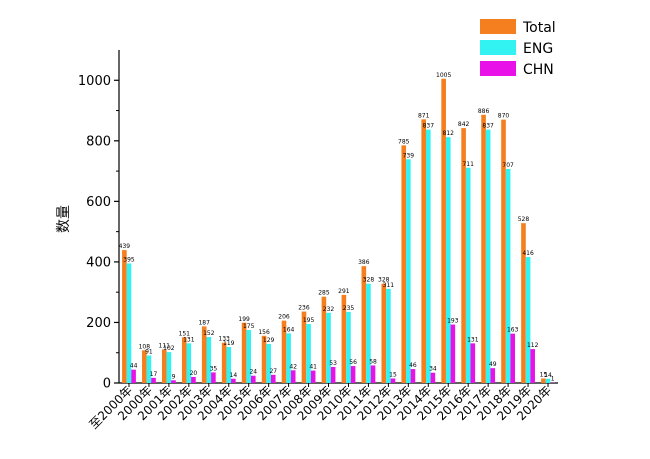 Image resolution: width=650 pixels, height=459 pixels. I want to click on data-label: 785, so click(404, 141).